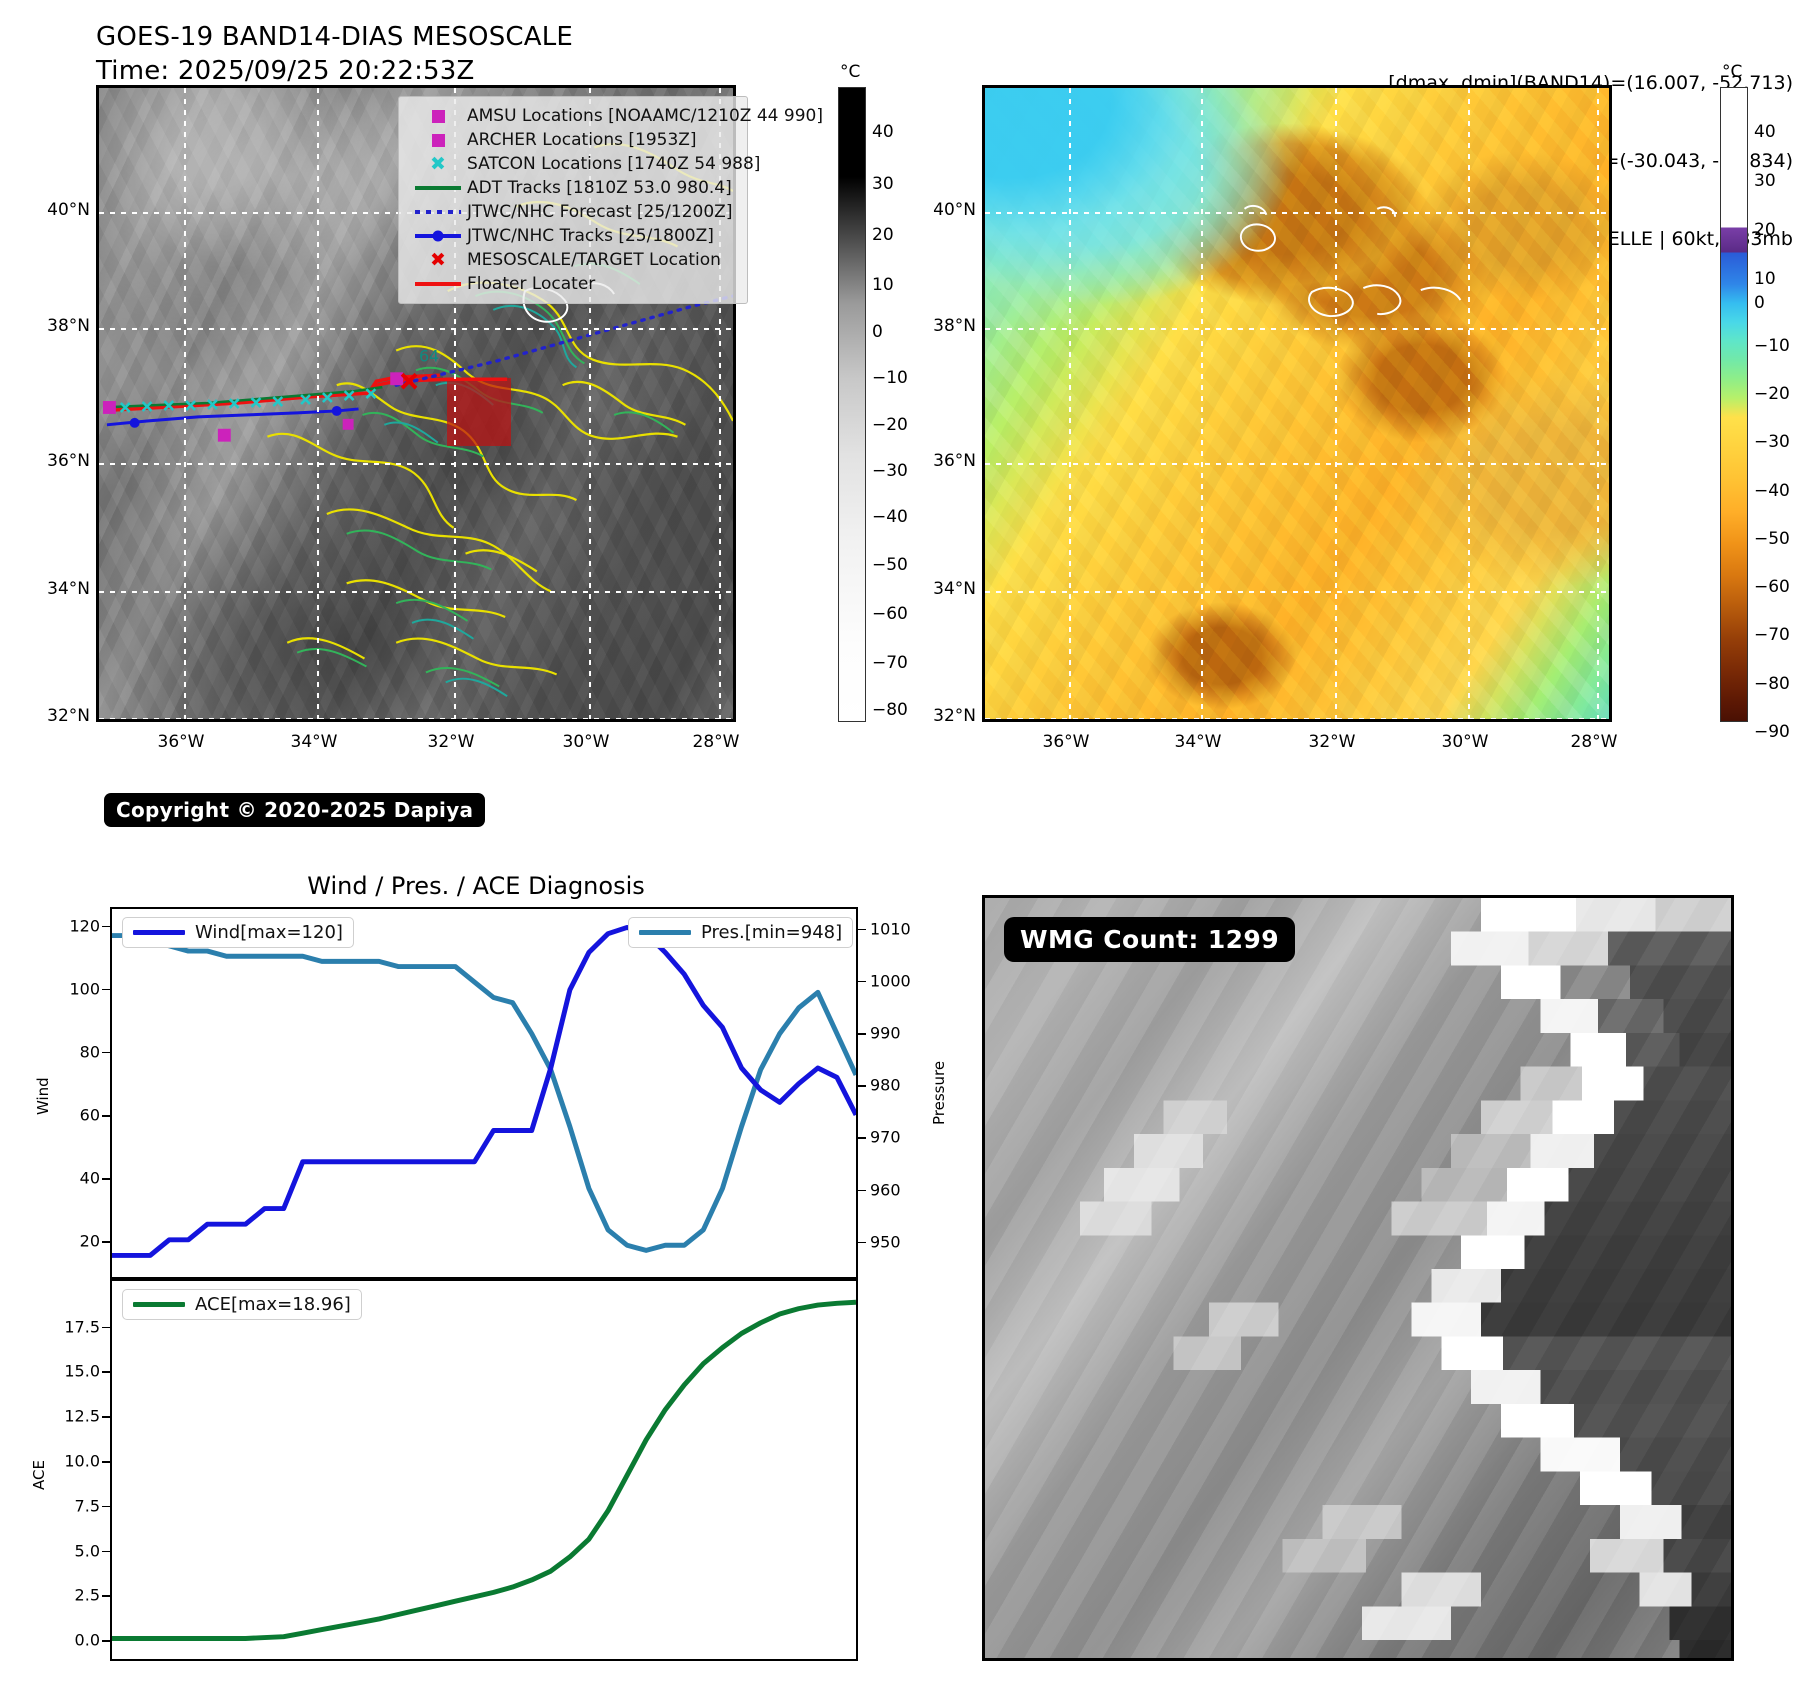 Image resolution: width=1801 pixels, height=1690 pixels. I want to click on wmg-count-badge: WMG Count: 1299, so click(1150, 939).